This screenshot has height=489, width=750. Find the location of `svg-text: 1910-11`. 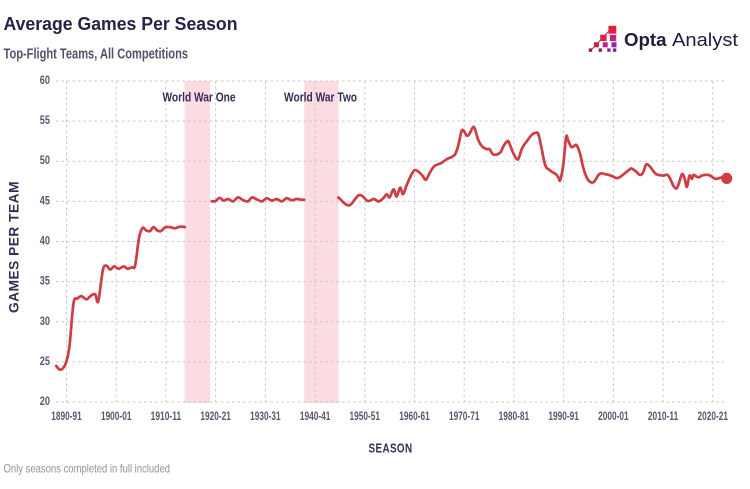

svg-text: 1910-11 is located at coordinates (166, 416).